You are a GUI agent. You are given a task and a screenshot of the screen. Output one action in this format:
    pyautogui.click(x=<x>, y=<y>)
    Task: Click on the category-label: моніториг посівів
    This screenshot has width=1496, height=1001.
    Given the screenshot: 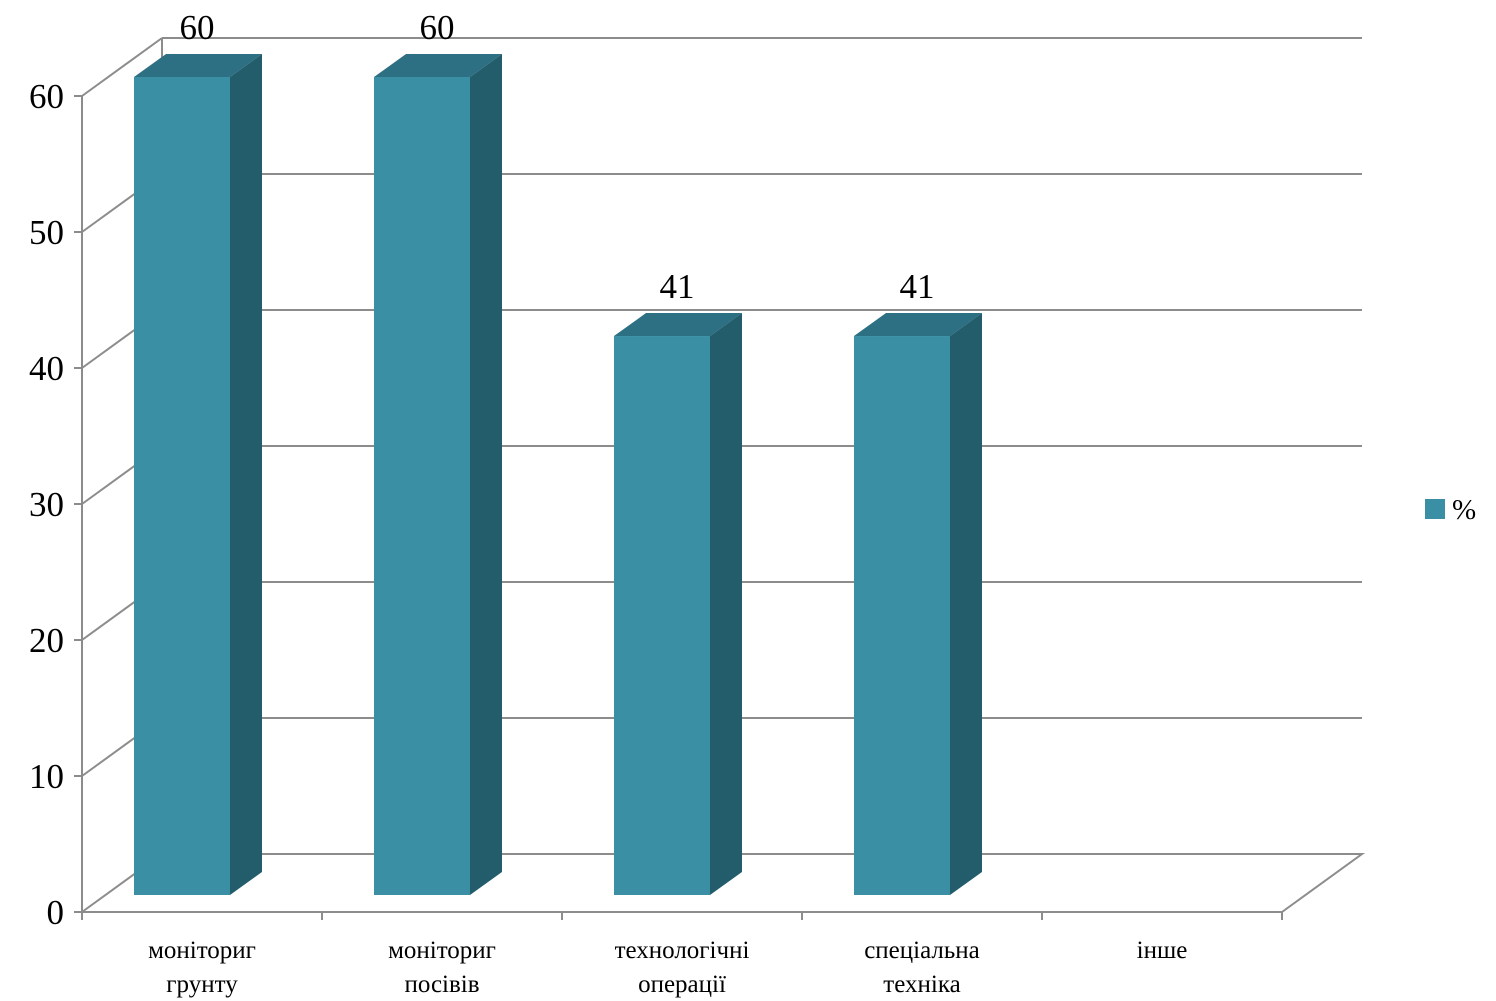 What is the action you would take?
    pyautogui.click(x=442, y=967)
    